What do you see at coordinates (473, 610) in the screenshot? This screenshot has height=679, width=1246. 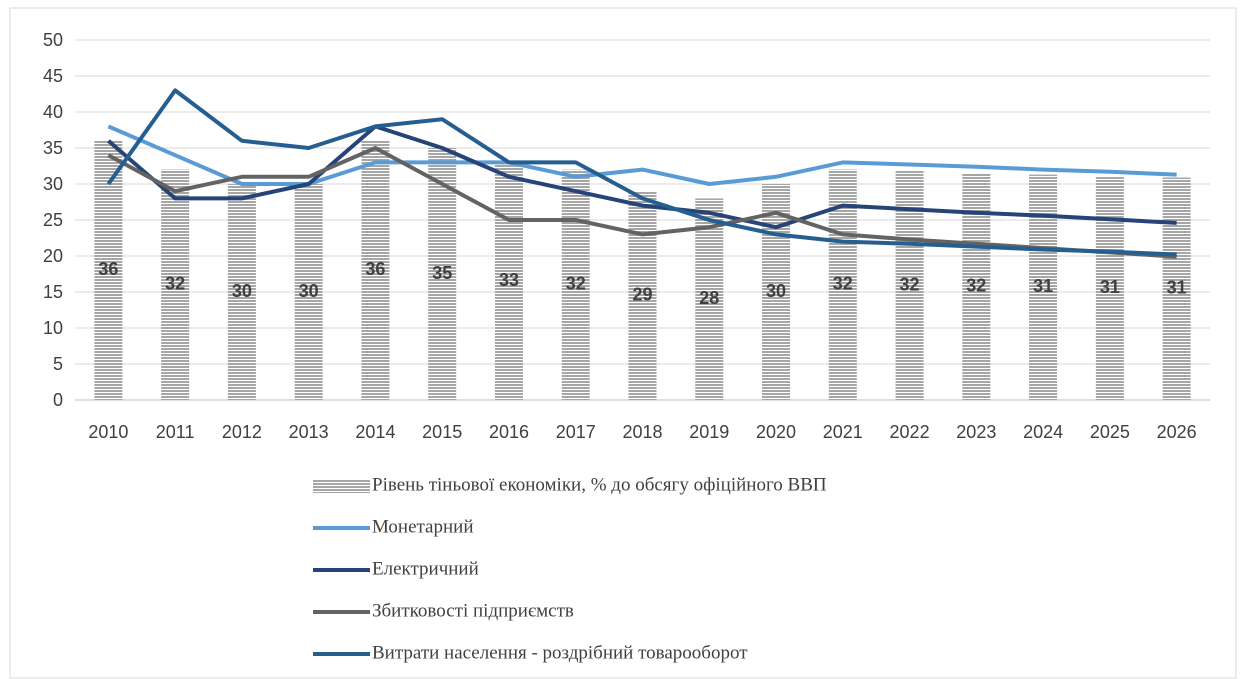 I see `legend-label: Збитковості підприємств` at bounding box center [473, 610].